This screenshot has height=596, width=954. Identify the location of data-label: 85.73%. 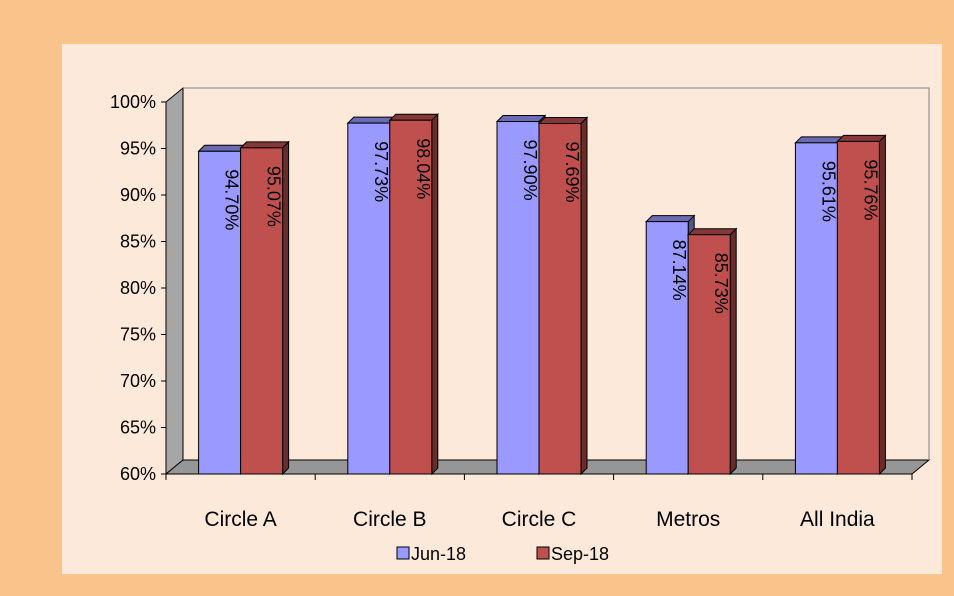
(721, 283).